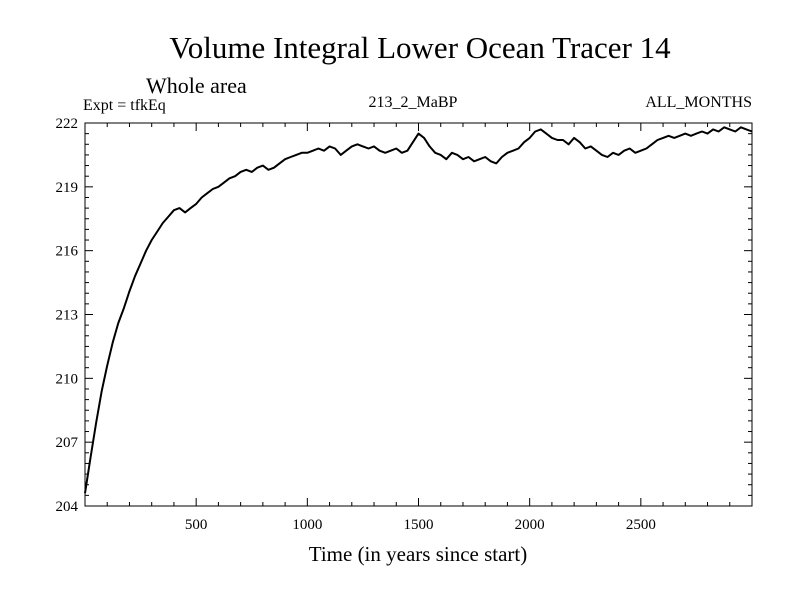  Describe the element at coordinates (67, 188) in the screenshot. I see `y-tick-label: 219` at that location.